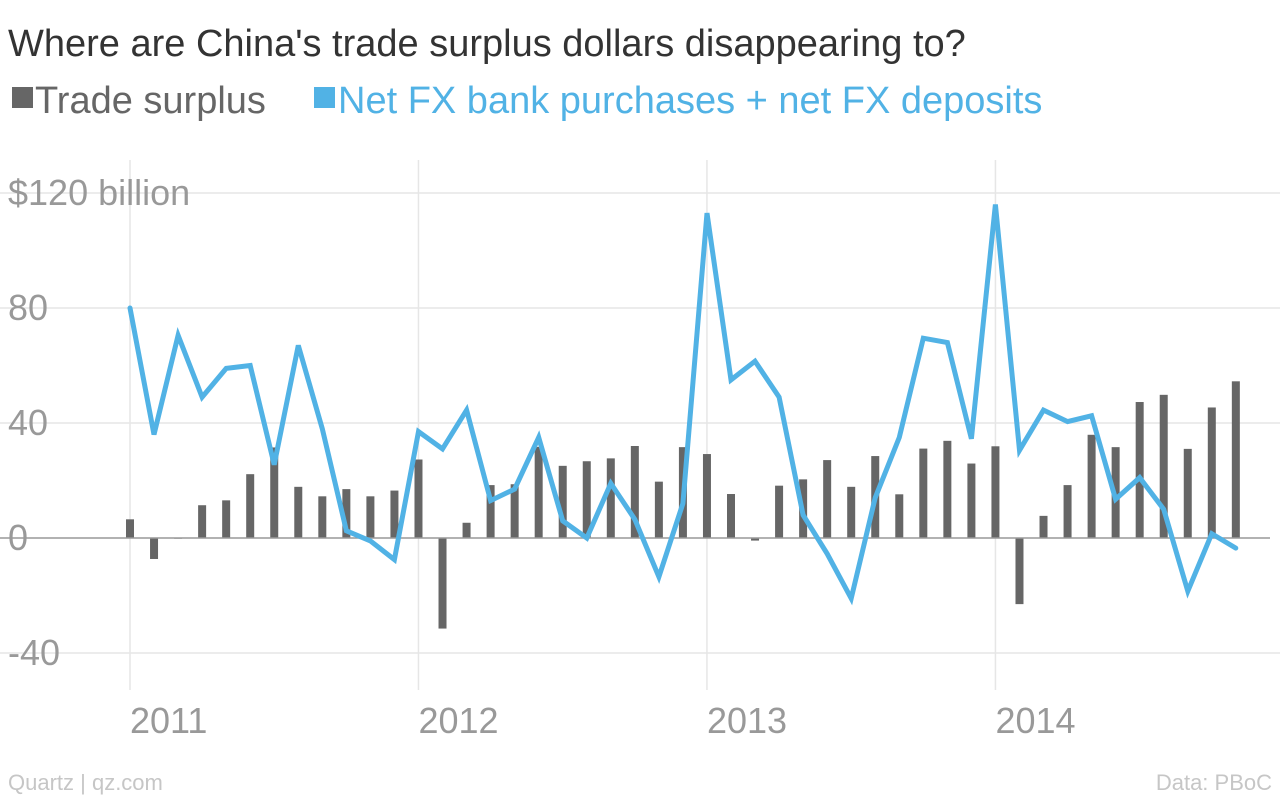 Image resolution: width=1280 pixels, height=800 pixels. I want to click on legend-swatch-net-fx, so click(324, 97).